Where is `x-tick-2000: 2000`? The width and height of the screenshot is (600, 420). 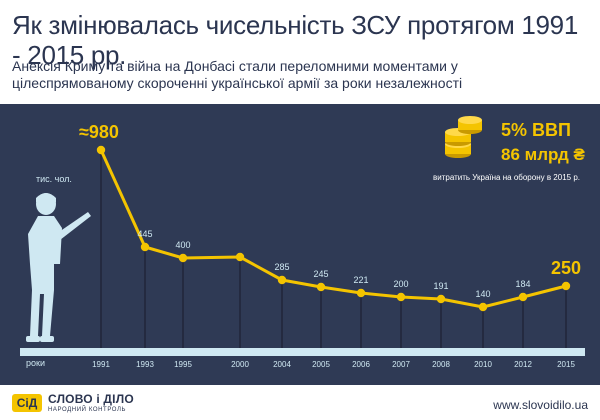 x-tick-2000: 2000 is located at coordinates (240, 364).